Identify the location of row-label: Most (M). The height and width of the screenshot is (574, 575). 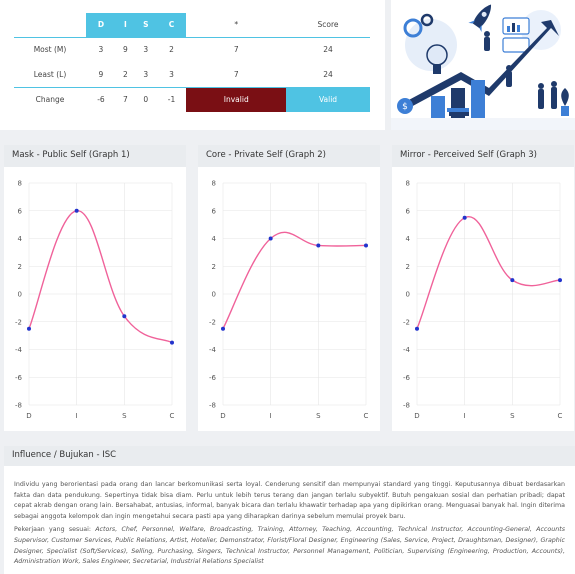
(50, 50).